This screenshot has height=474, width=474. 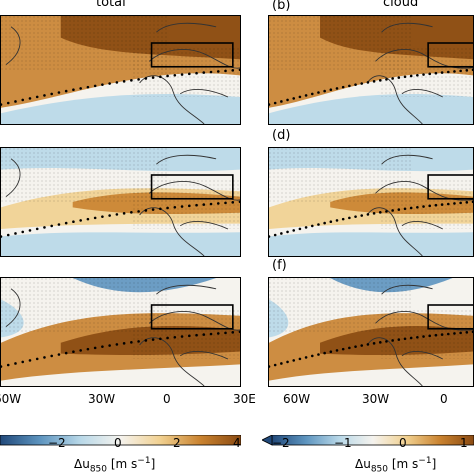 What do you see at coordinates (281, 443) in the screenshot?
I see `cbar-right-tick-m2: −2` at bounding box center [281, 443].